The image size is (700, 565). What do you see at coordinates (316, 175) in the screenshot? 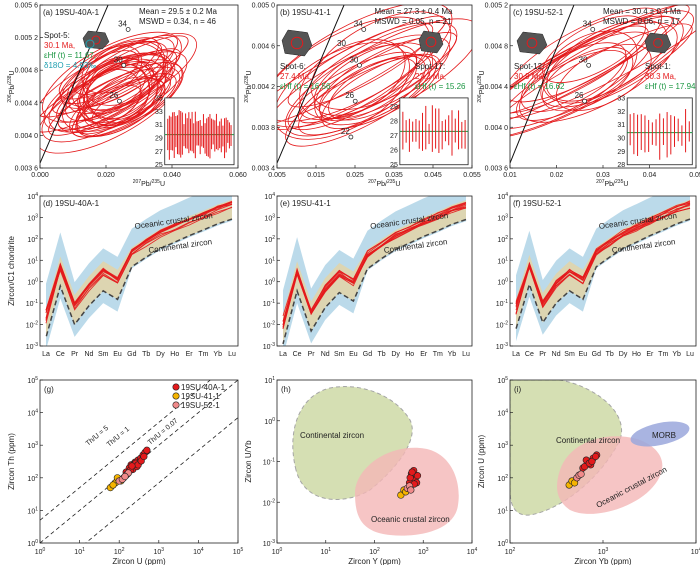
I see `x-tick-label: 0.015` at bounding box center [316, 175].